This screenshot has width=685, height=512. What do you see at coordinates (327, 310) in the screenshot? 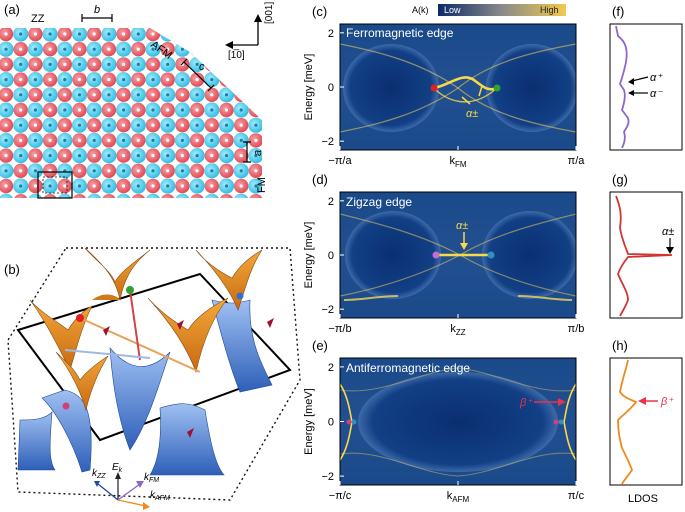
I see `ytick-d-2: −2` at bounding box center [327, 310].